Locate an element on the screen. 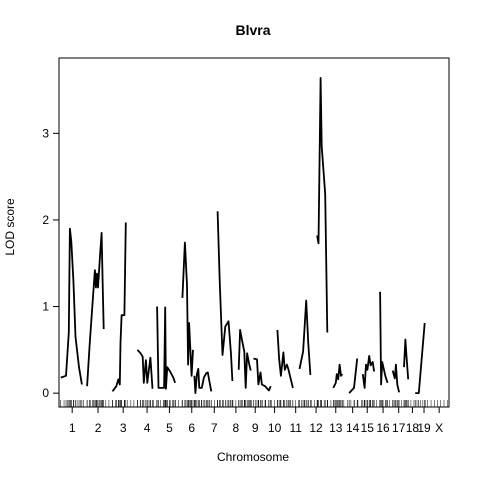 The width and height of the screenshot is (480, 480). x-tick-label: 2 is located at coordinates (98, 428).